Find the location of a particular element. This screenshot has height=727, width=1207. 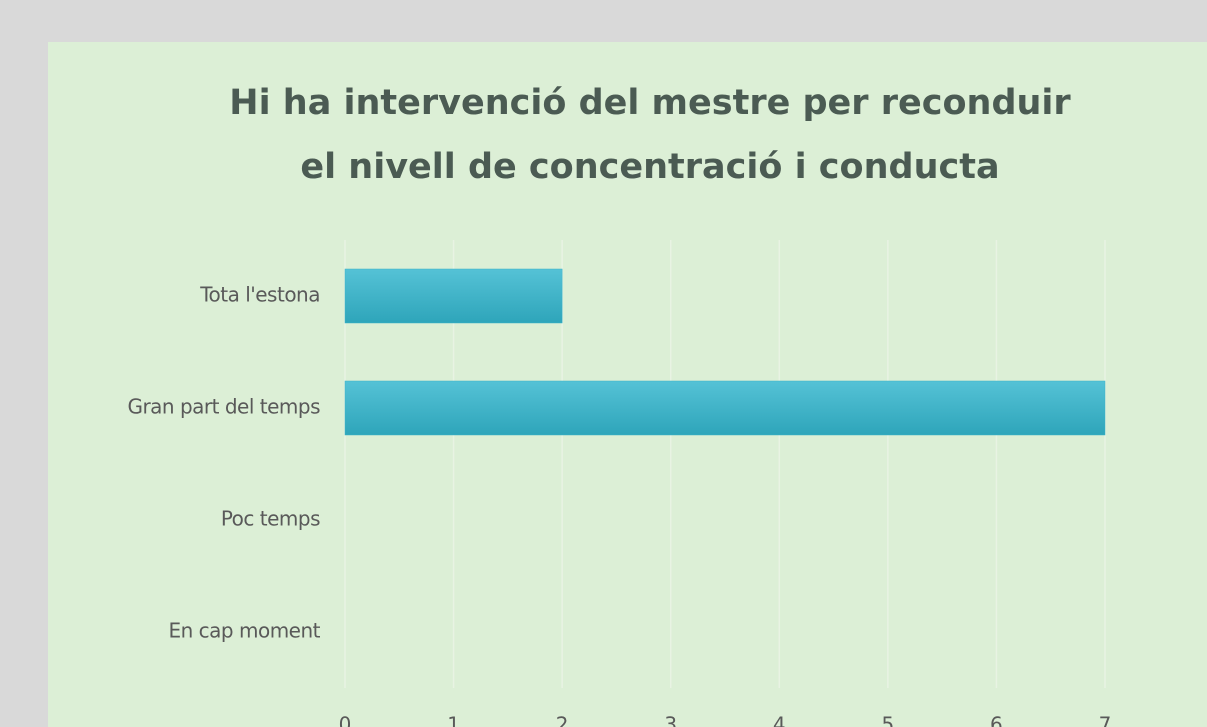

x-tick-label: 5 is located at coordinates (887, 720).